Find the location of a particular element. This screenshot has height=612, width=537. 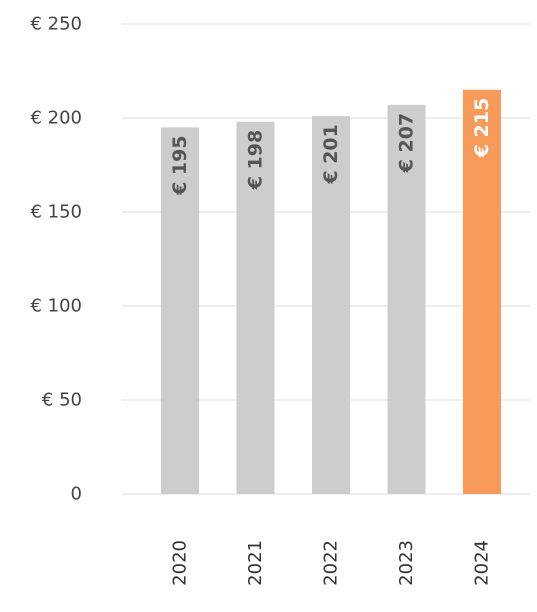

data-label: € 207 is located at coordinates (407, 143).